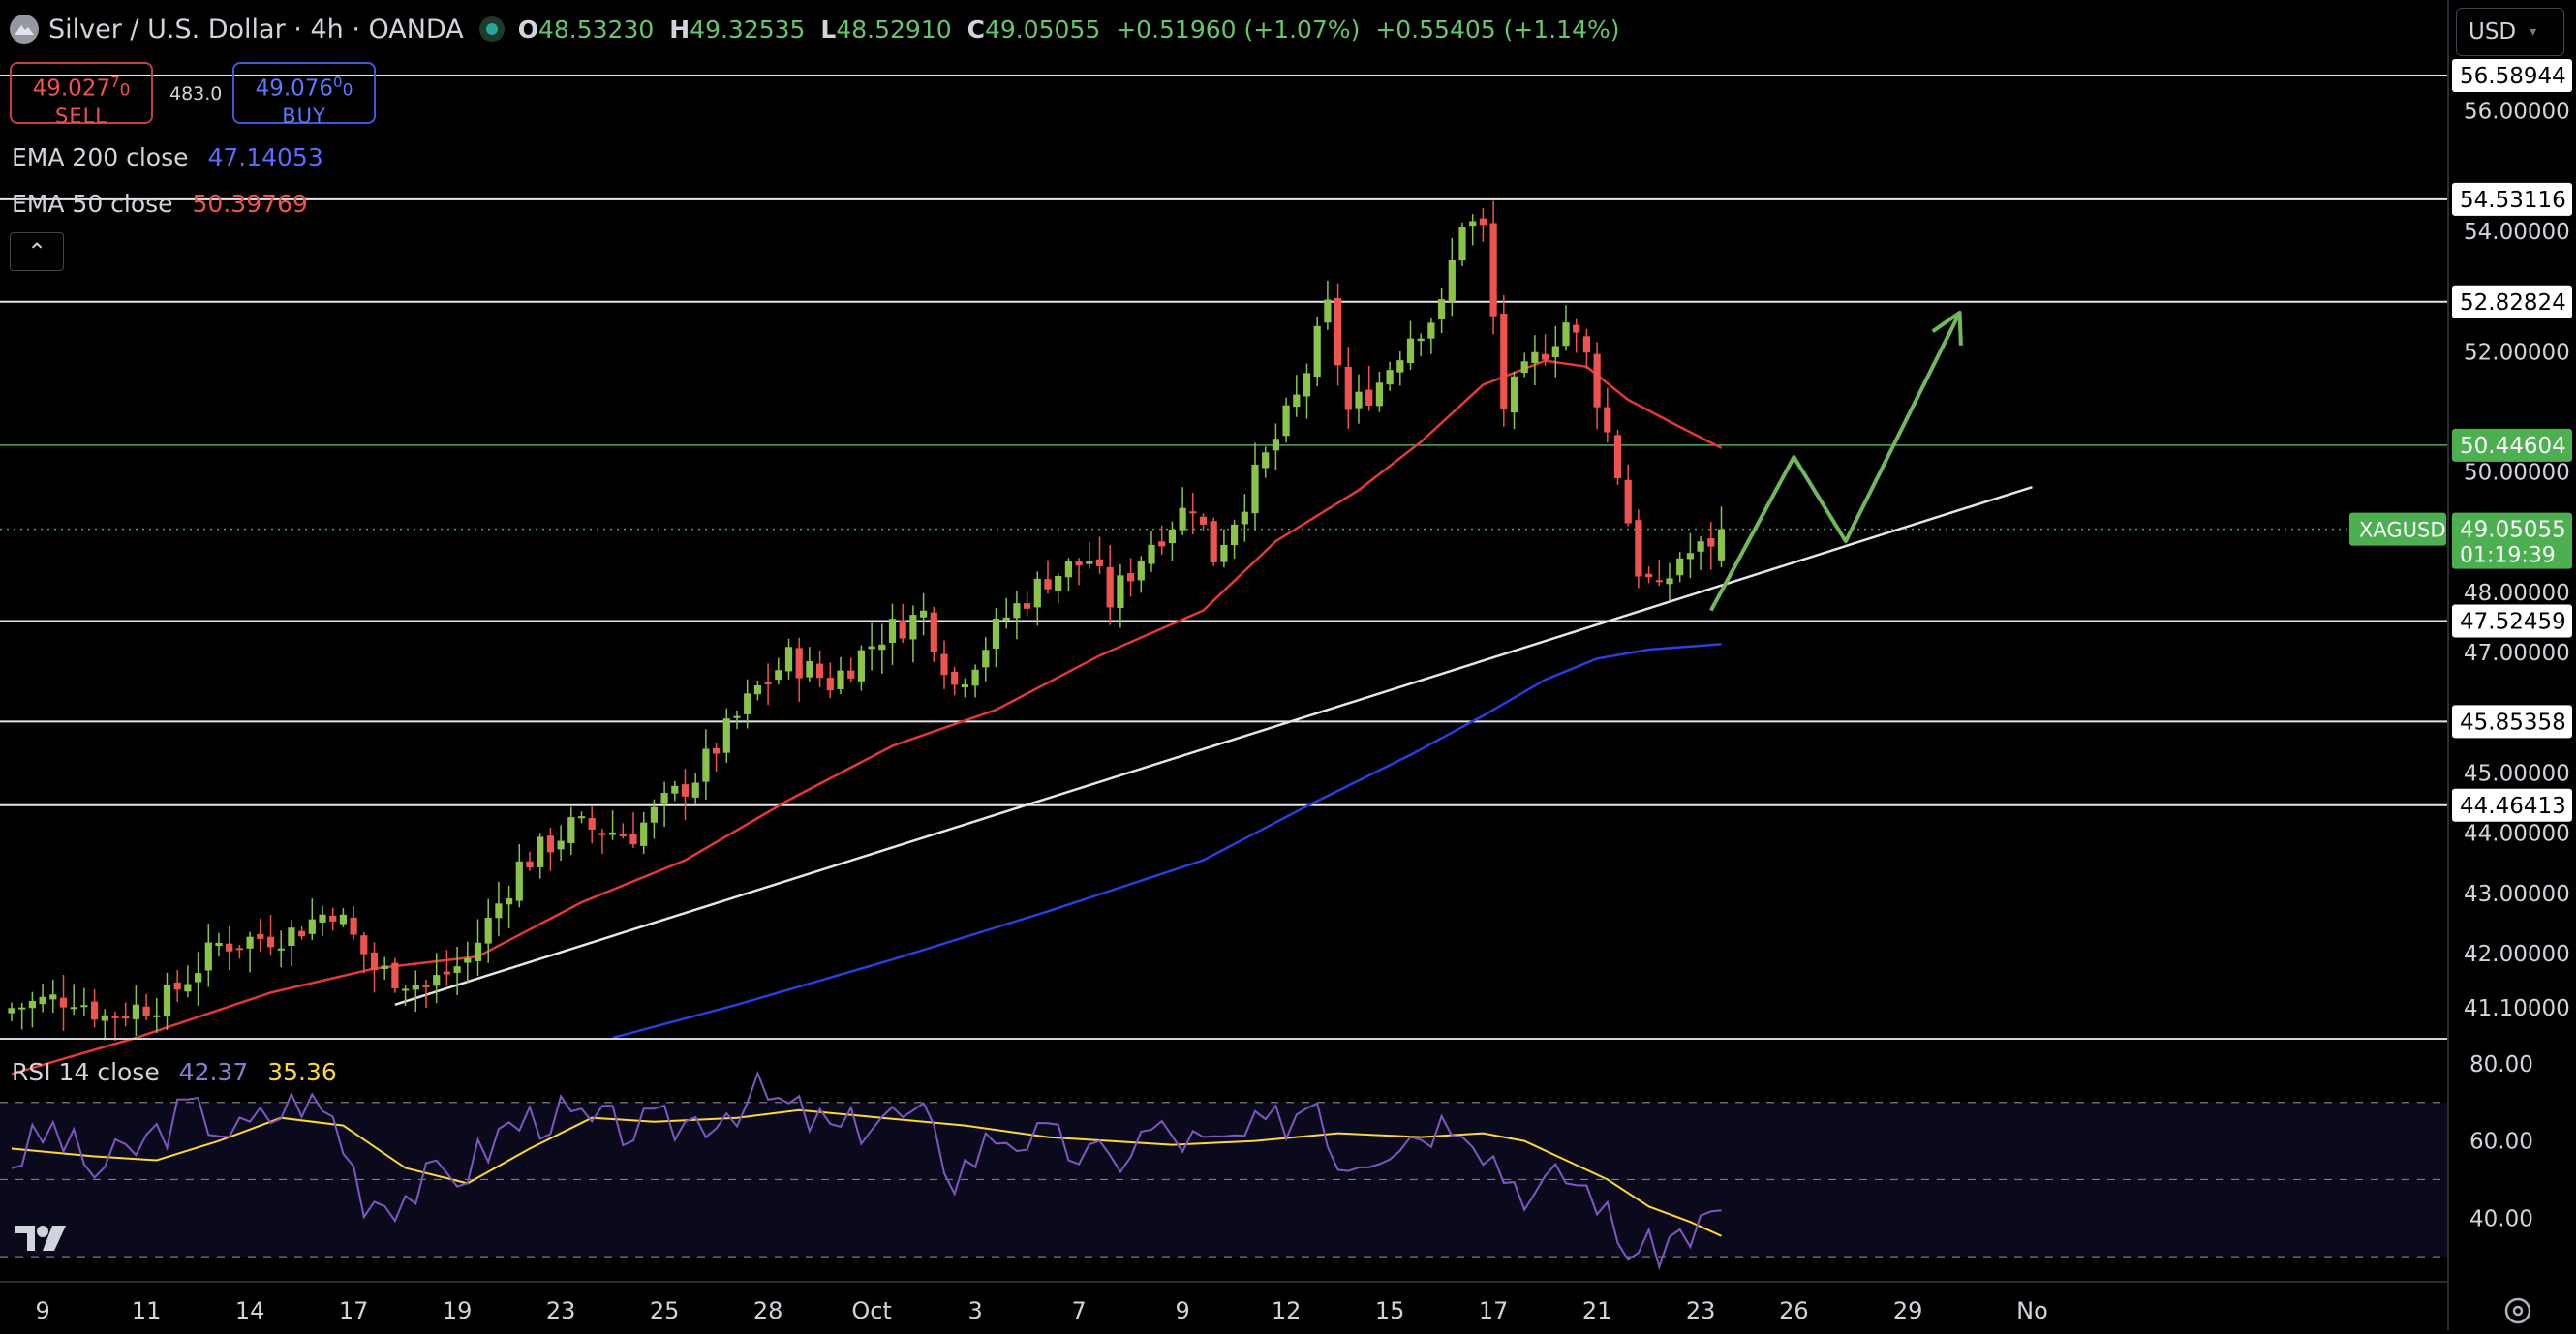  What do you see at coordinates (167, 157) in the screenshot?
I see `ema200-legend: EMA 200 close 47.14053` at bounding box center [167, 157].